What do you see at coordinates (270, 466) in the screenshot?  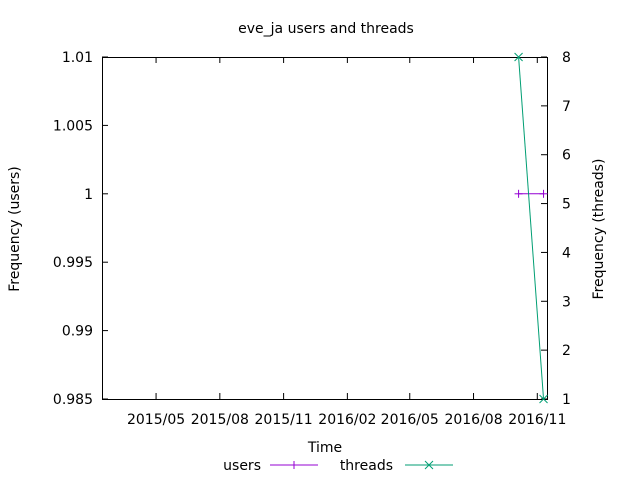 I see `legend-item-users: users` at bounding box center [270, 466].